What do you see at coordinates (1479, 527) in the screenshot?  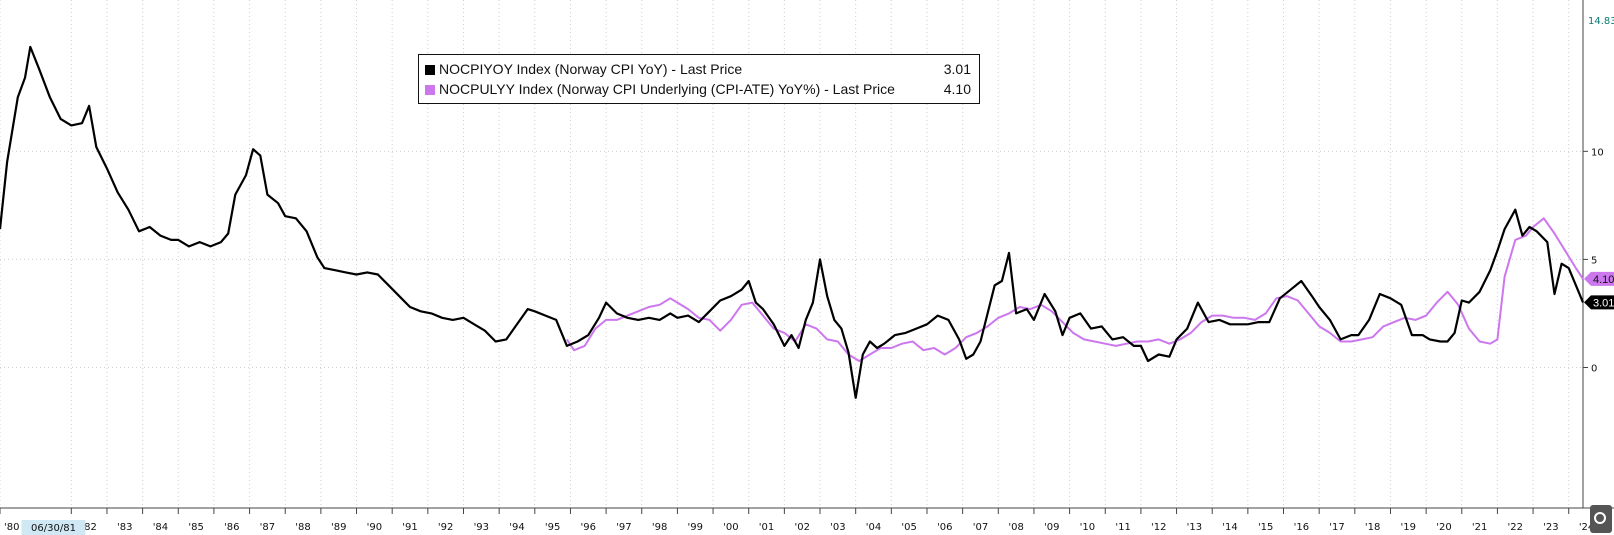 I see `x-tick-label: '21` at bounding box center [1479, 527].